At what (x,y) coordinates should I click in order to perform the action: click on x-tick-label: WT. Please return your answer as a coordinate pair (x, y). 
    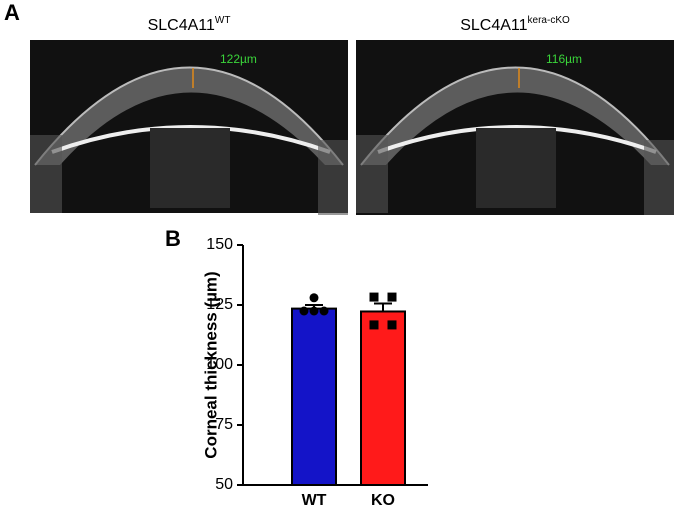
    Looking at the image, I should click on (314, 500).